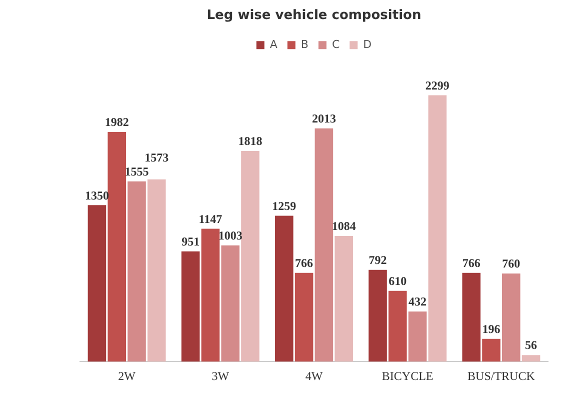  I want to click on data-label: 1818, so click(250, 141).